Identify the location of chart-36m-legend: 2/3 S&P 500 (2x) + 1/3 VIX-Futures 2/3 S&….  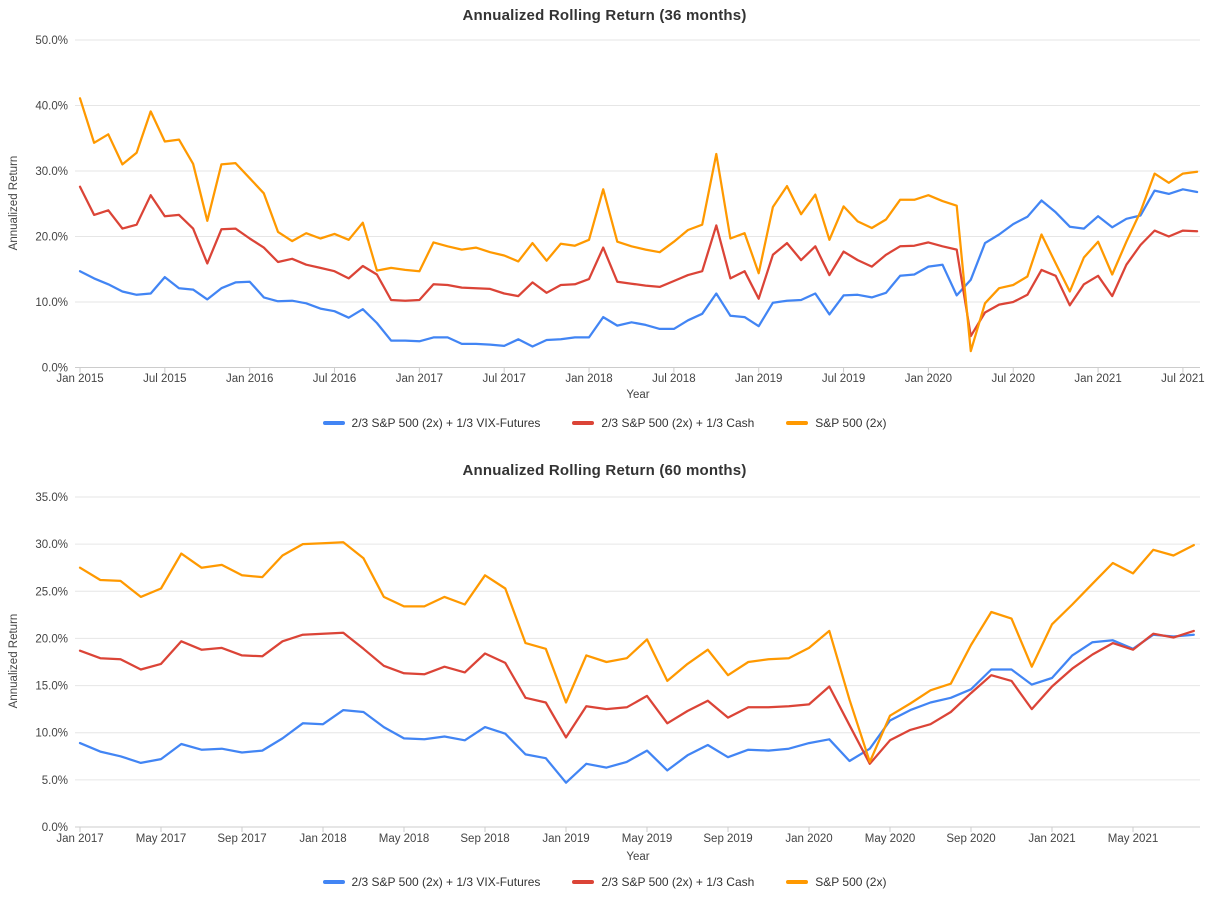
(604, 423).